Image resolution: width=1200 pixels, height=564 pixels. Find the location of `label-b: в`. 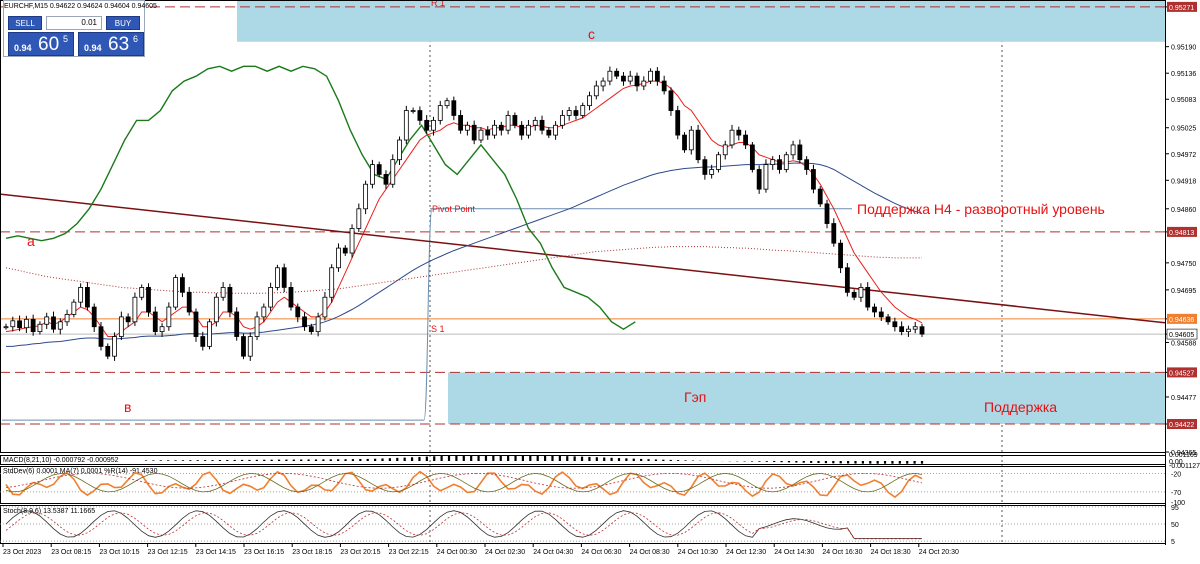

label-b: в is located at coordinates (127, 407).